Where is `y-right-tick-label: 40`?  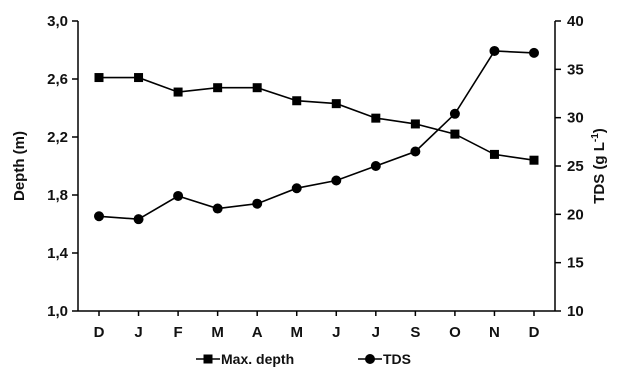 y-right-tick-label: 40 is located at coordinates (575, 21).